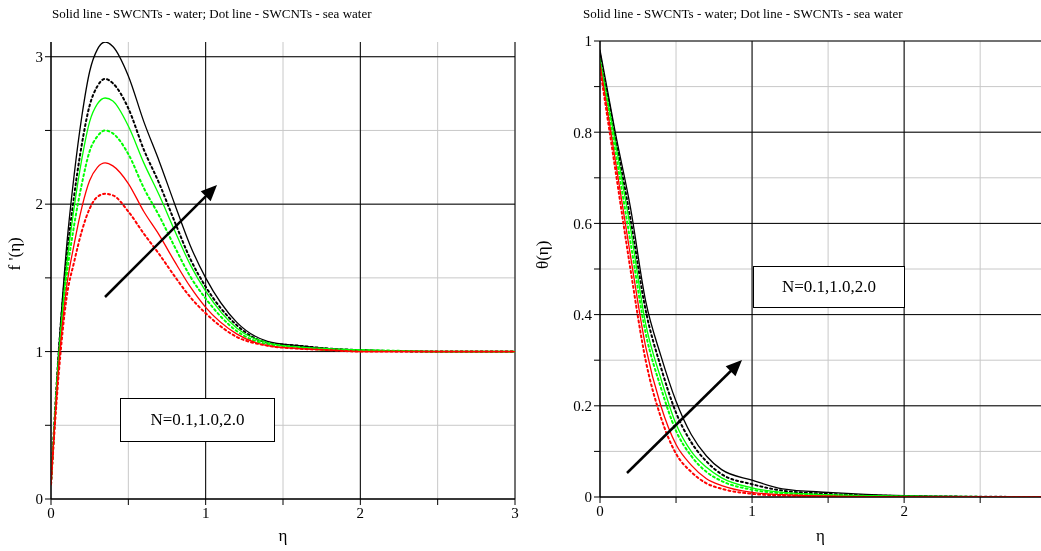 This screenshot has height=551, width=1041. I want to click on y-tick-label: 0.2, so click(582, 406).